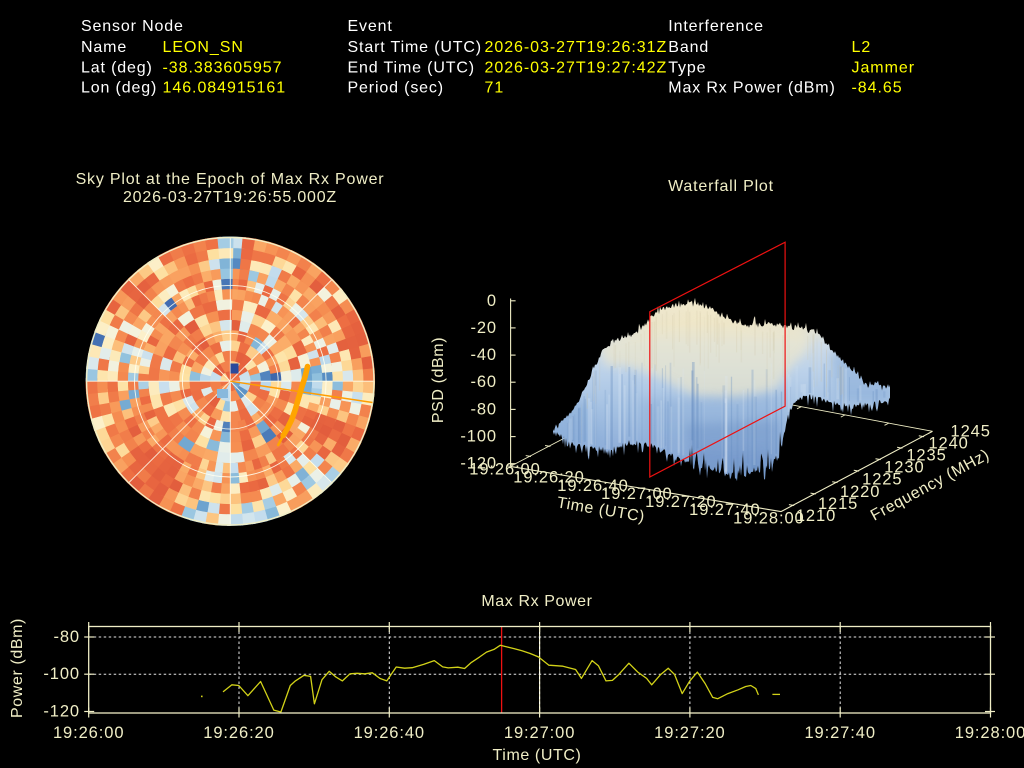 This screenshot has width=1024, height=768. I want to click on svg-text: 1225, so click(882, 480).